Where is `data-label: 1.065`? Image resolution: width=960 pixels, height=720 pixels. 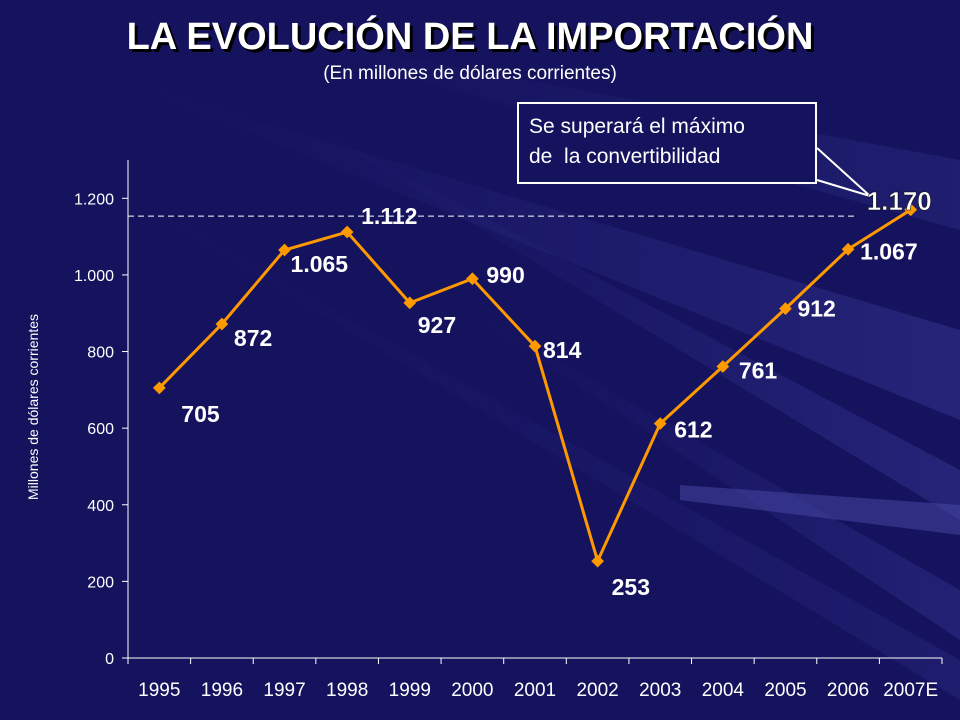 data-label: 1.065 is located at coordinates (320, 264).